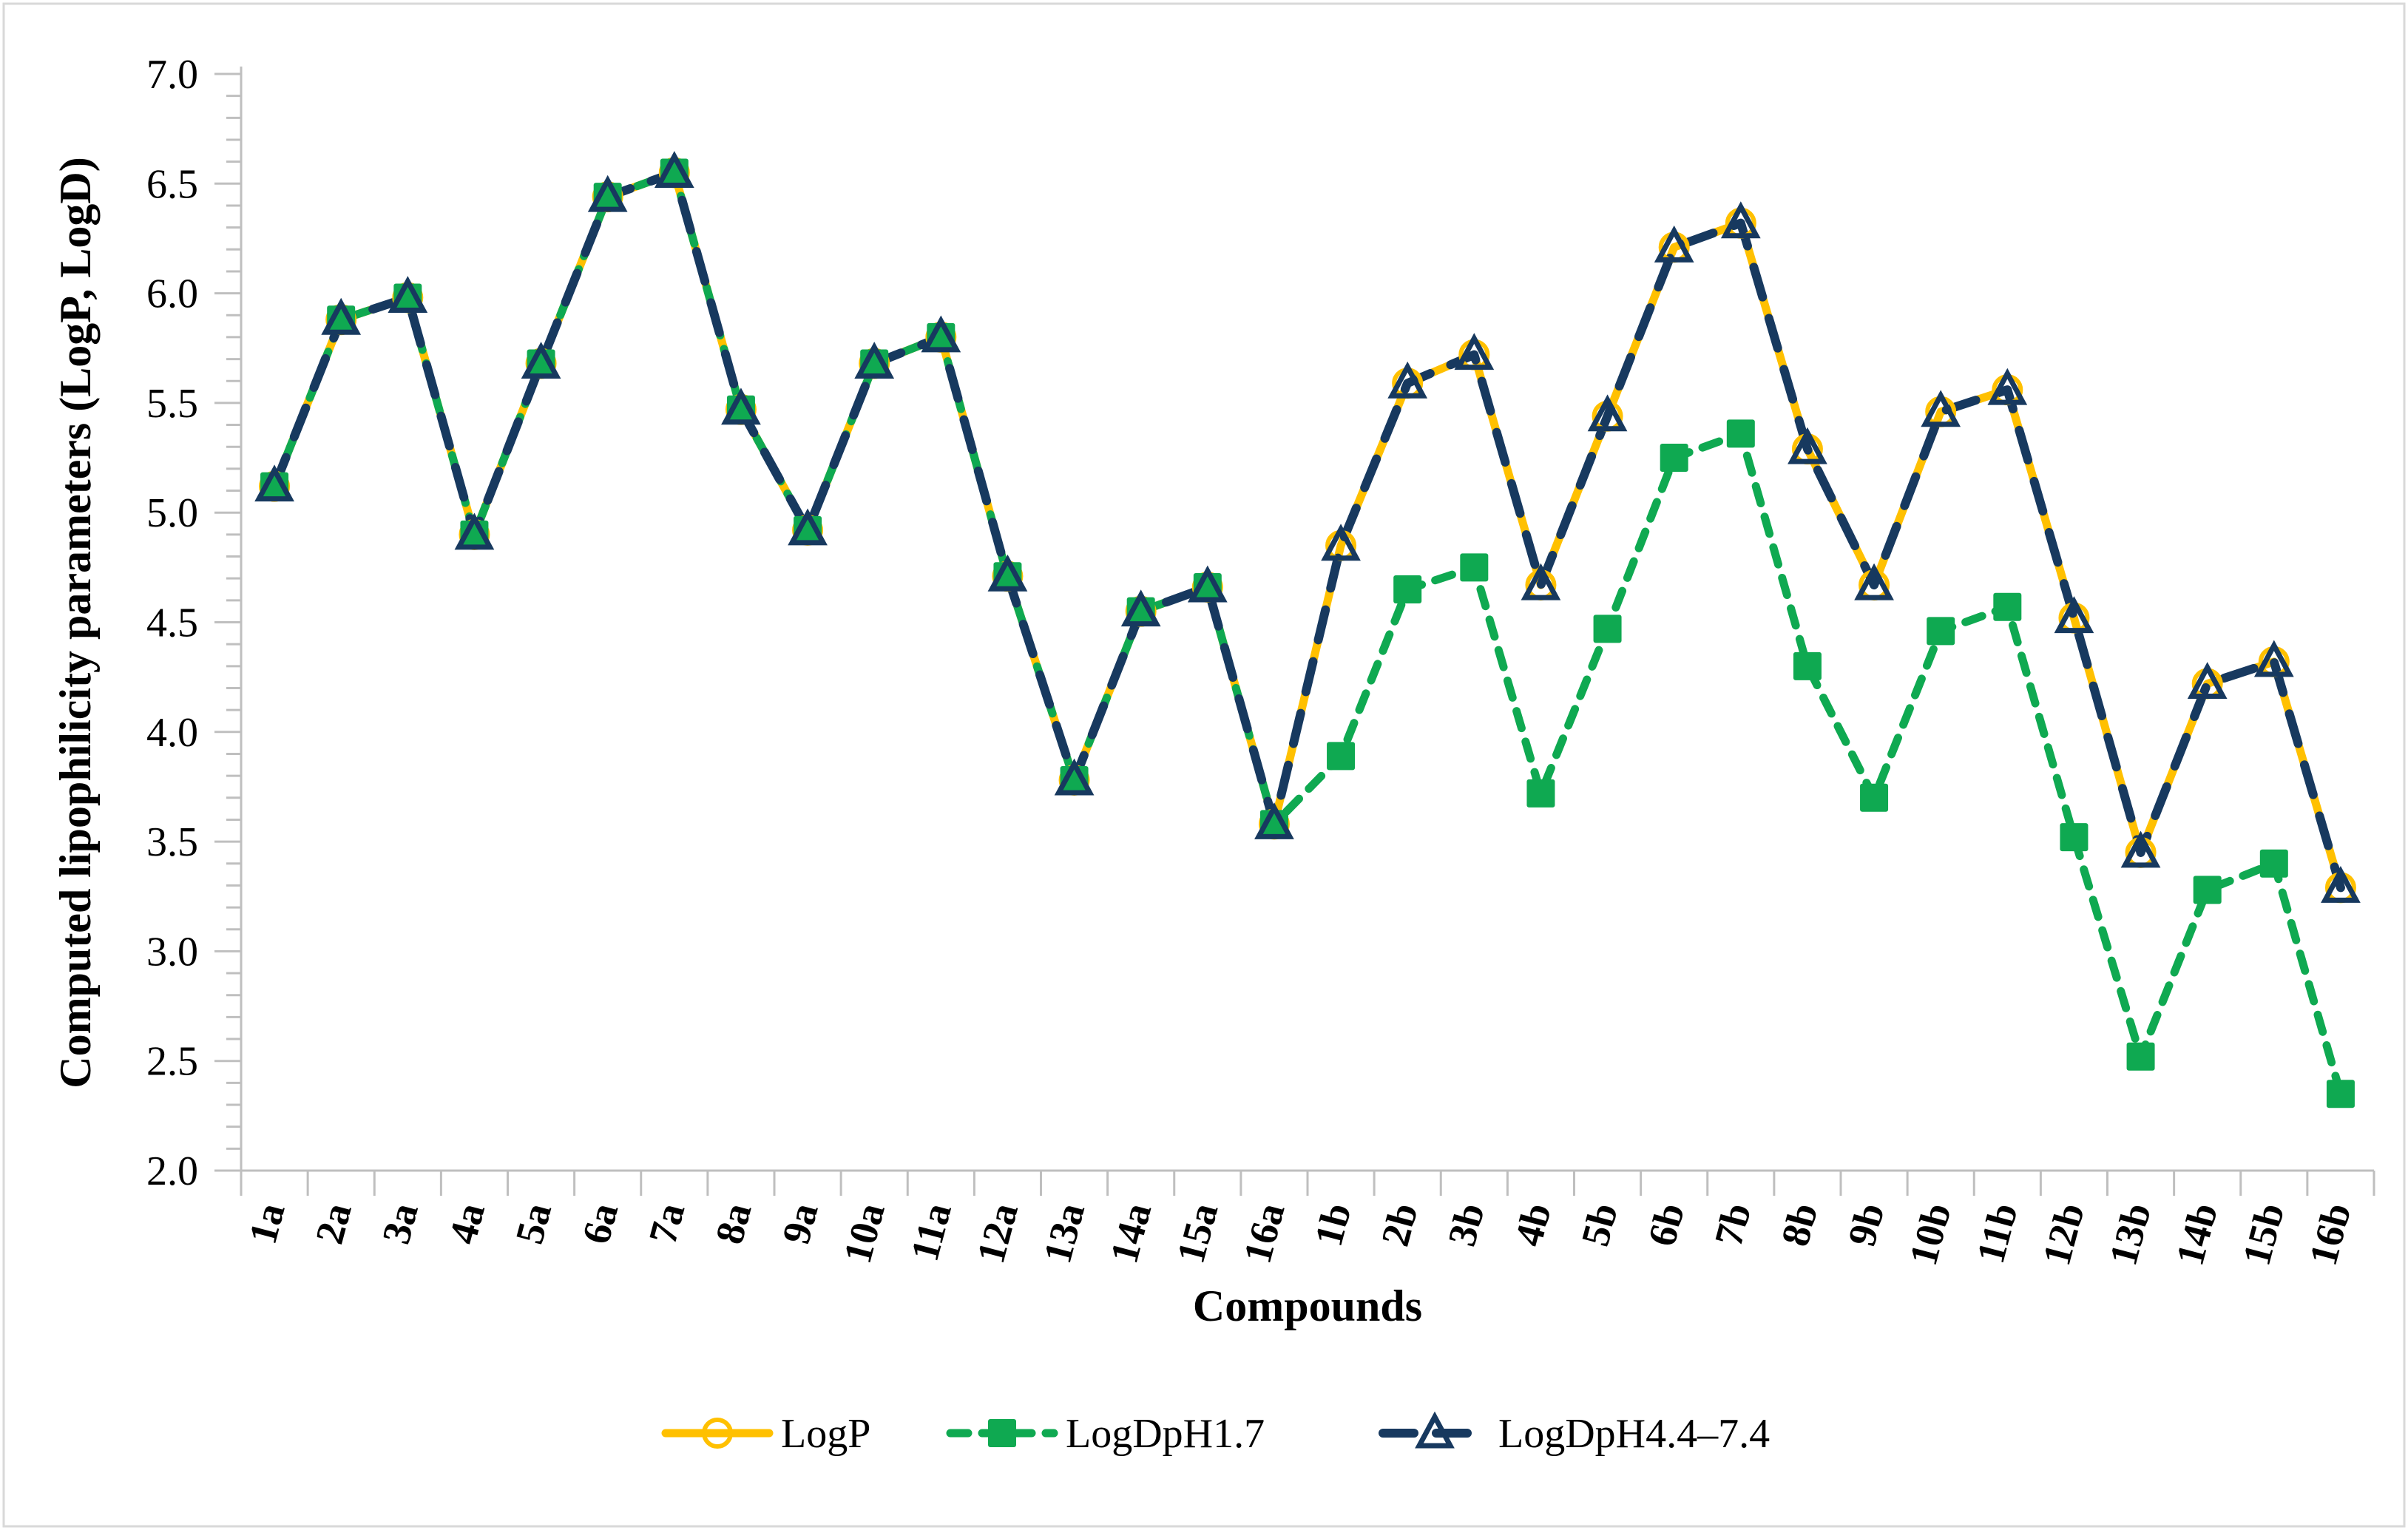  Describe the element at coordinates (172, 75) in the screenshot. I see `y-tick-label: 7.0` at that location.